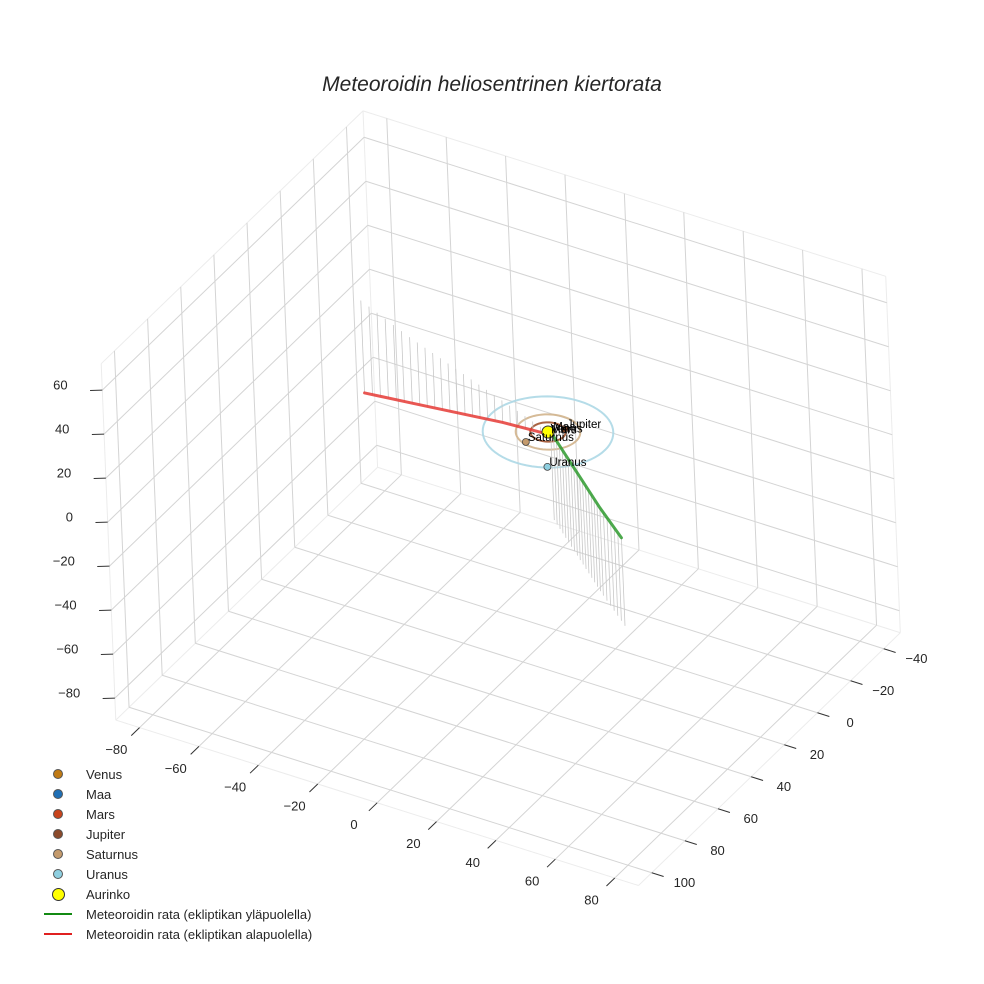 The width and height of the screenshot is (984, 984). What do you see at coordinates (492, 84) in the screenshot?
I see `chart-title: Meteoroidin heliosentrinen kiertorata` at bounding box center [492, 84].